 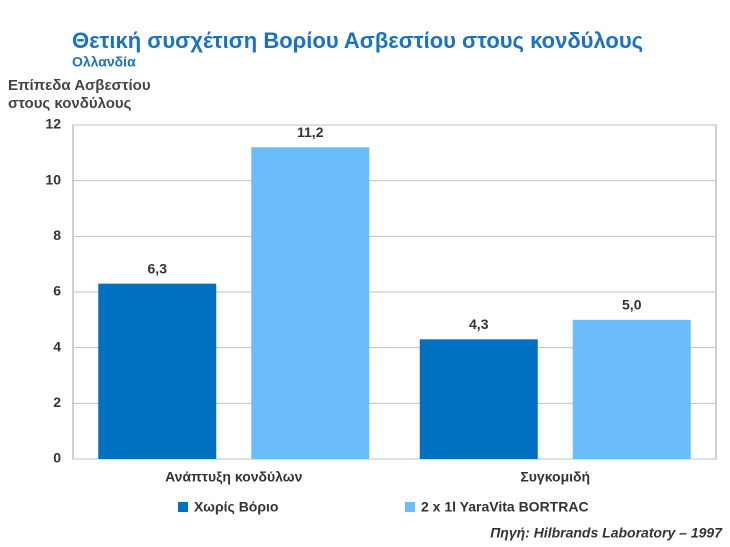 I want to click on legend-label: 2 x 1l YaraVita BORTRAC, so click(x=505, y=507).